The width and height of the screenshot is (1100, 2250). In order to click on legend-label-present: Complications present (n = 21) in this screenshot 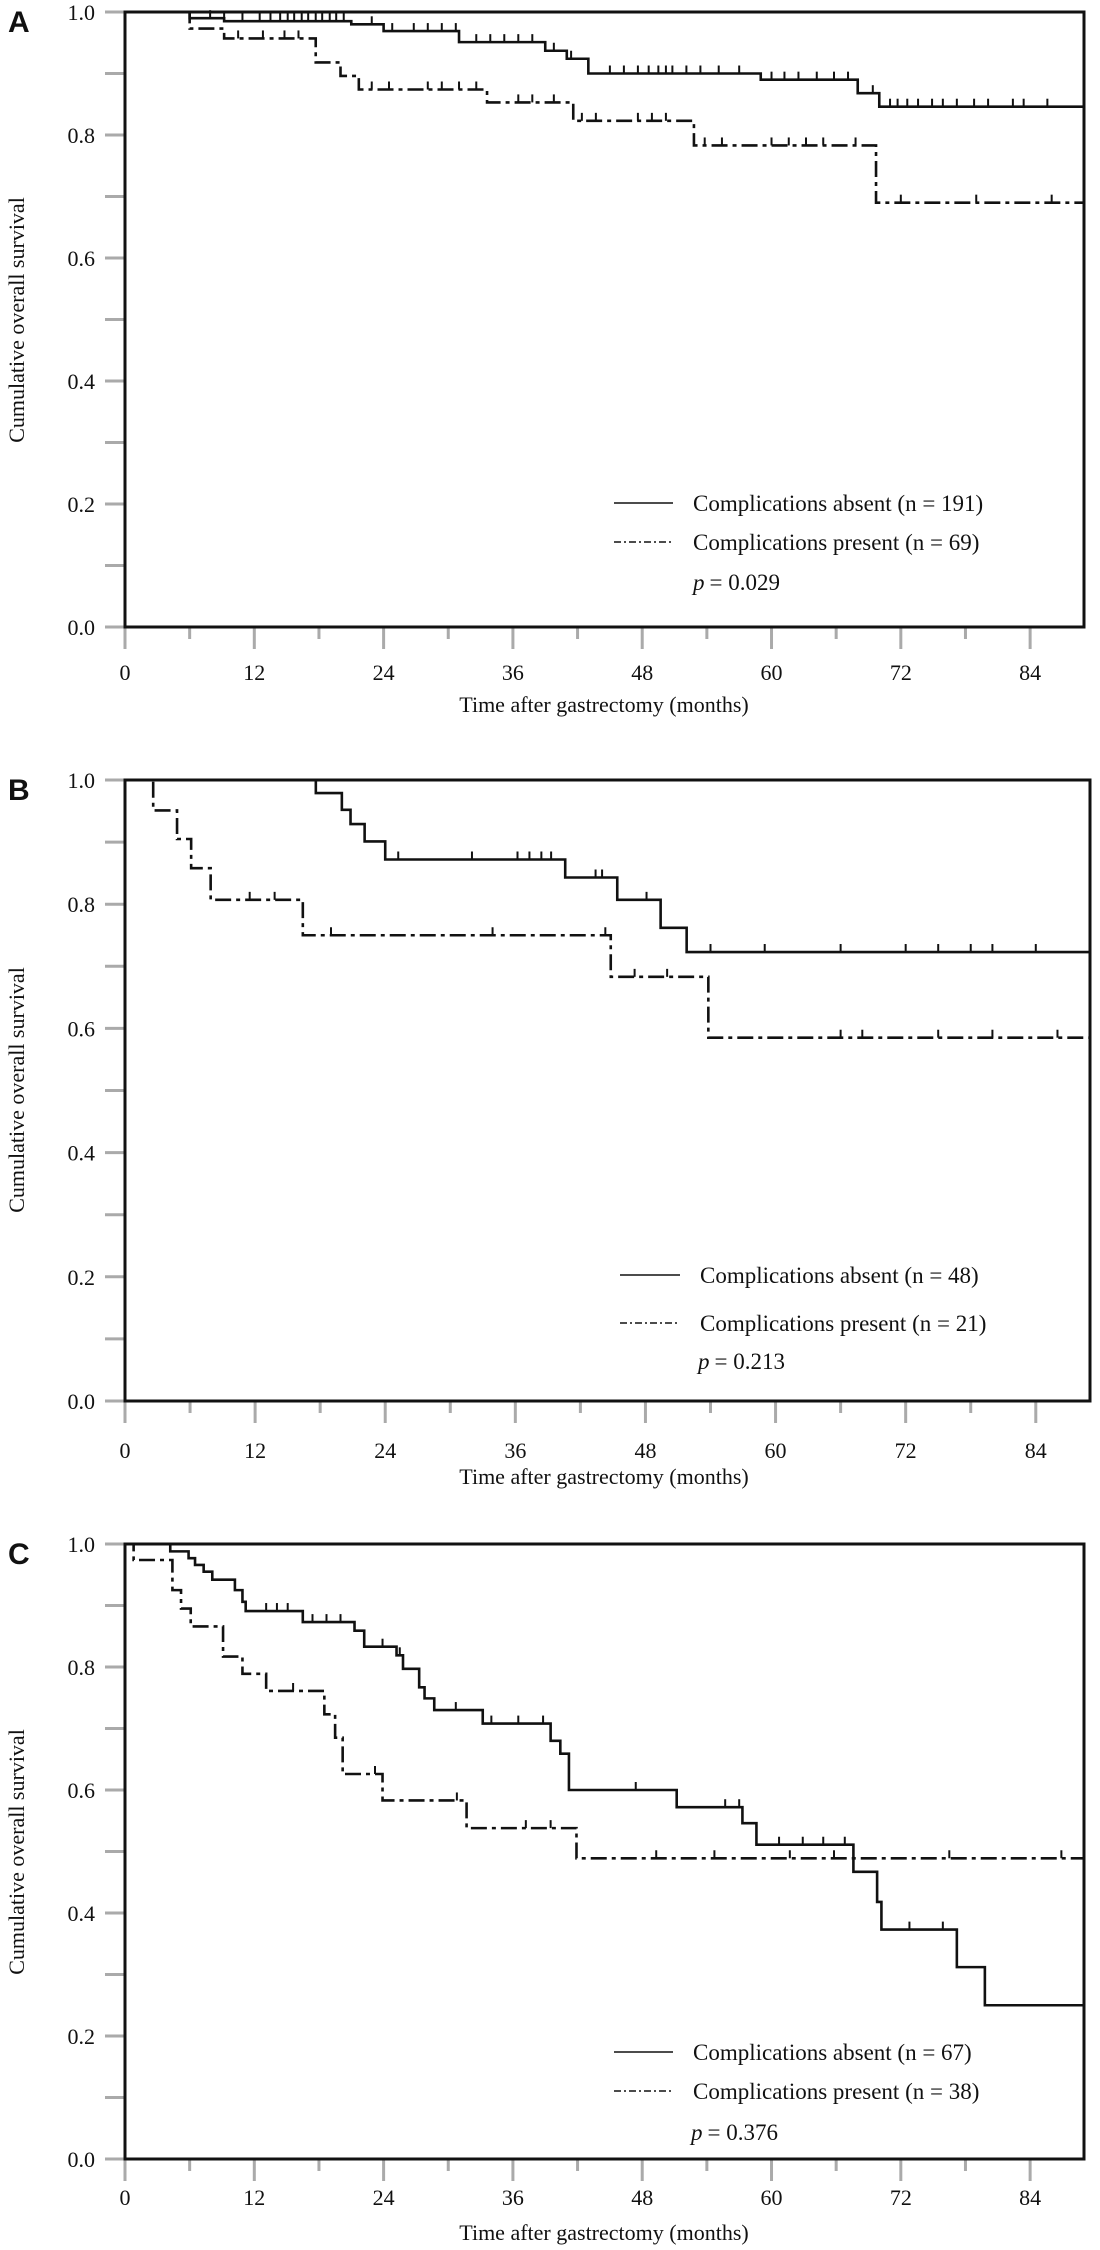, I will do `click(843, 1323)`.